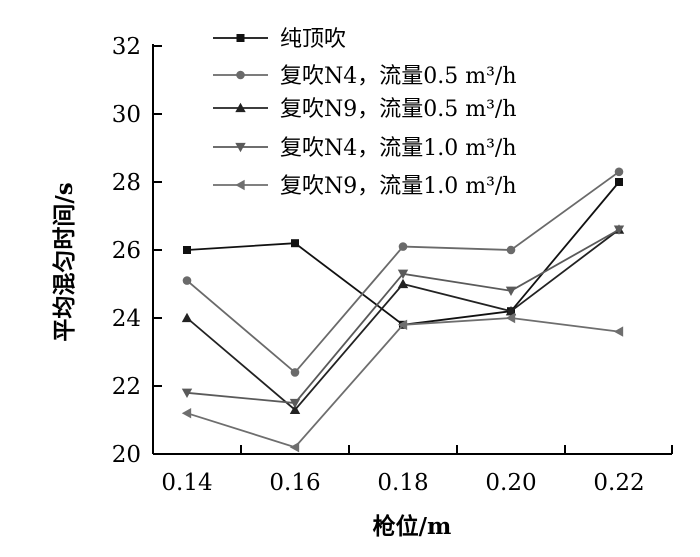 The width and height of the screenshot is (700, 557). Describe the element at coordinates (186, 483) in the screenshot. I see `x-tick-label: 0.14` at that location.